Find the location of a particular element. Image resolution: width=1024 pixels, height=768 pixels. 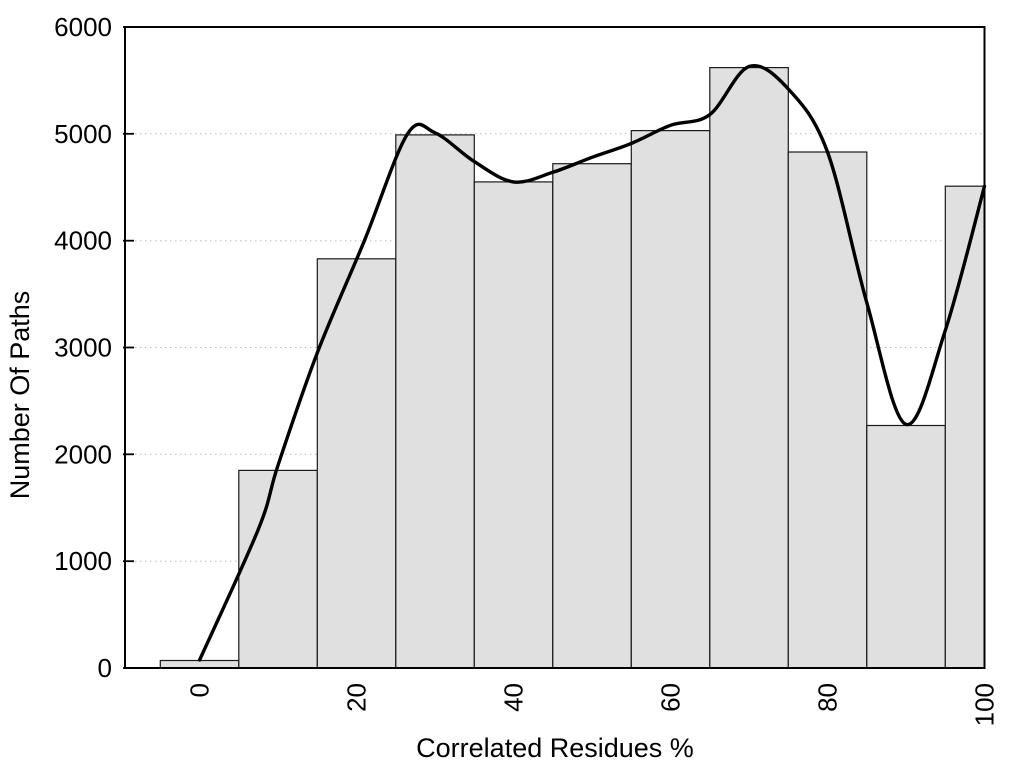

y-tick-label: 4000 is located at coordinates (83, 241).